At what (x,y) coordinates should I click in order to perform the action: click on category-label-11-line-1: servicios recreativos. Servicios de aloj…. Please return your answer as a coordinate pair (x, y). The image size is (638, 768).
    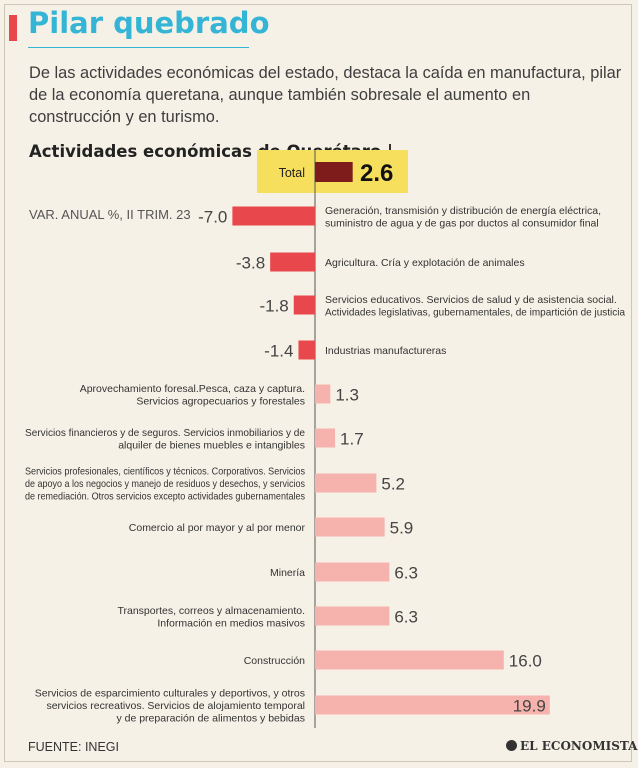
    Looking at the image, I should click on (175, 706).